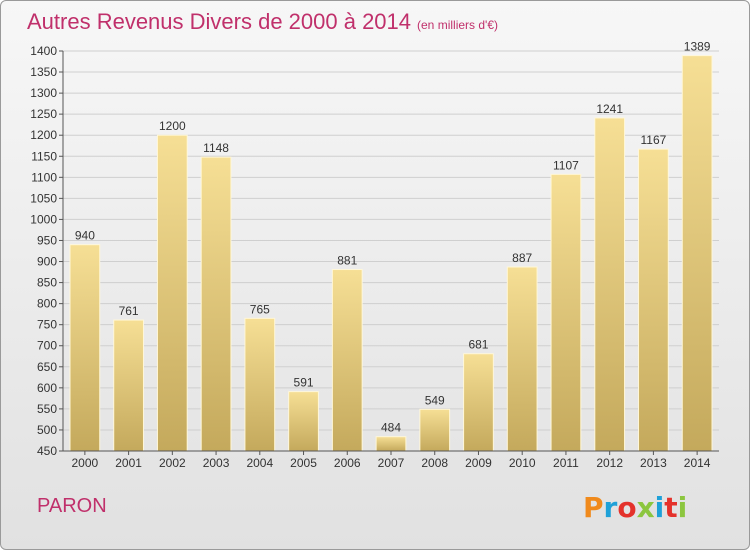  What do you see at coordinates (566, 312) in the screenshot?
I see `bar-2011` at bounding box center [566, 312].